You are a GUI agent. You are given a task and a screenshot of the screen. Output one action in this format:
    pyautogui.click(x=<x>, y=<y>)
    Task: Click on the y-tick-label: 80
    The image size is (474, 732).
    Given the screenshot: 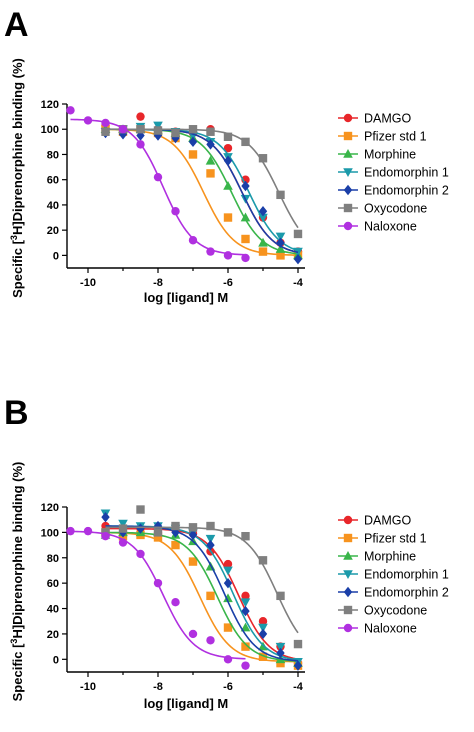 What is the action you would take?
    pyautogui.click(x=53, y=155)
    